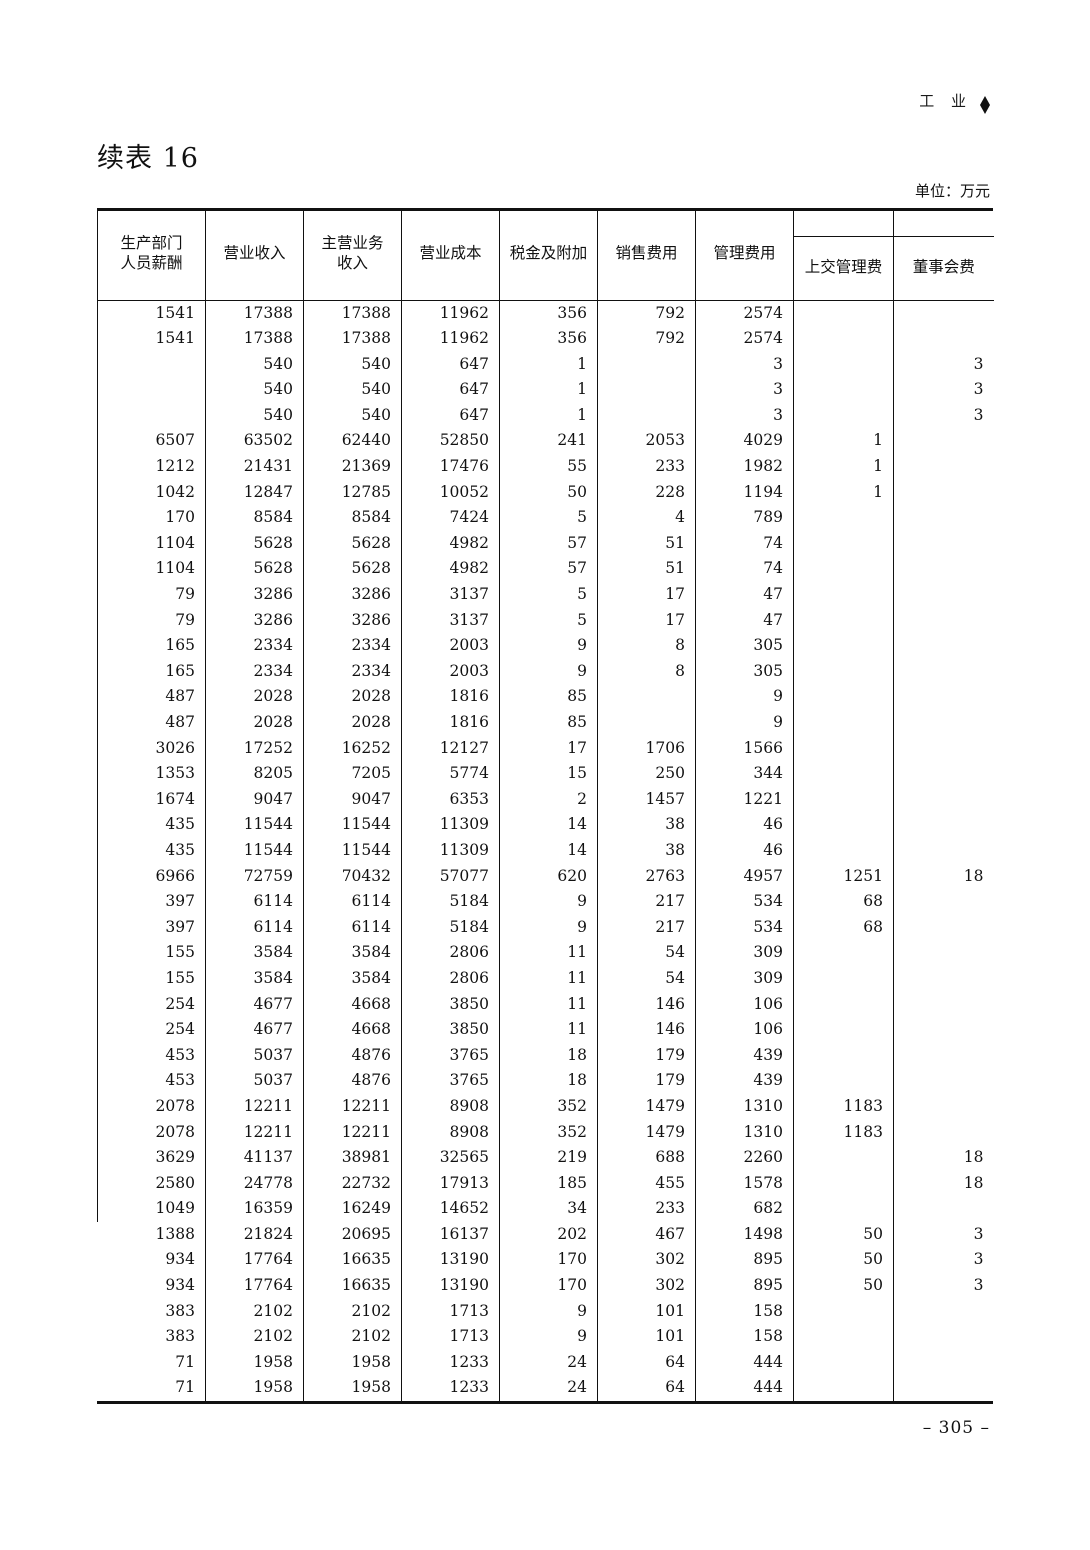 The image size is (1090, 1550). Describe the element at coordinates (254, 467) in the screenshot. I see `table-cell-c1: 21431` at that location.